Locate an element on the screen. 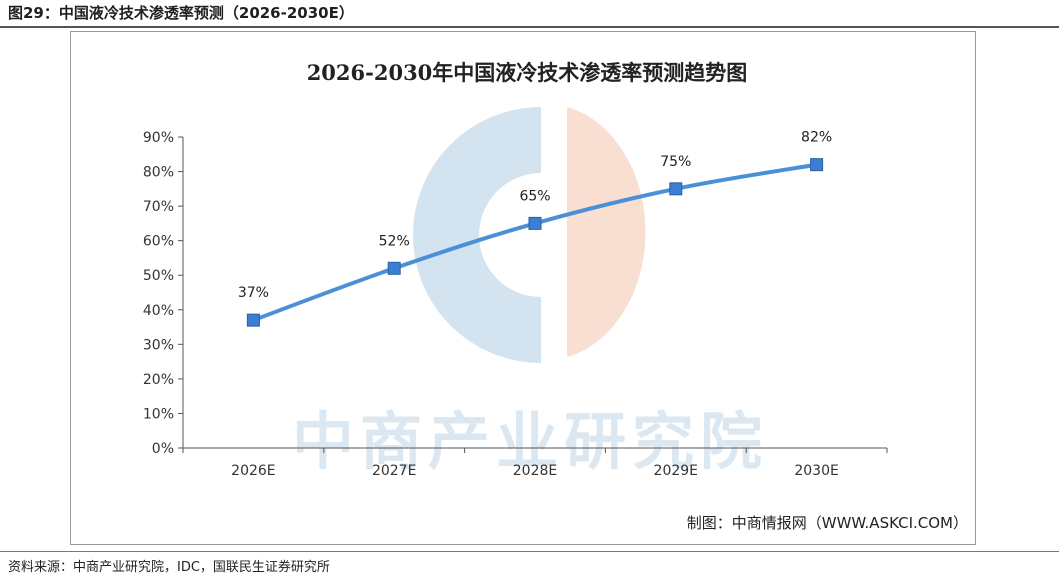 This screenshot has width=1059, height=578. y-tick-label: 10% is located at coordinates (158, 414).